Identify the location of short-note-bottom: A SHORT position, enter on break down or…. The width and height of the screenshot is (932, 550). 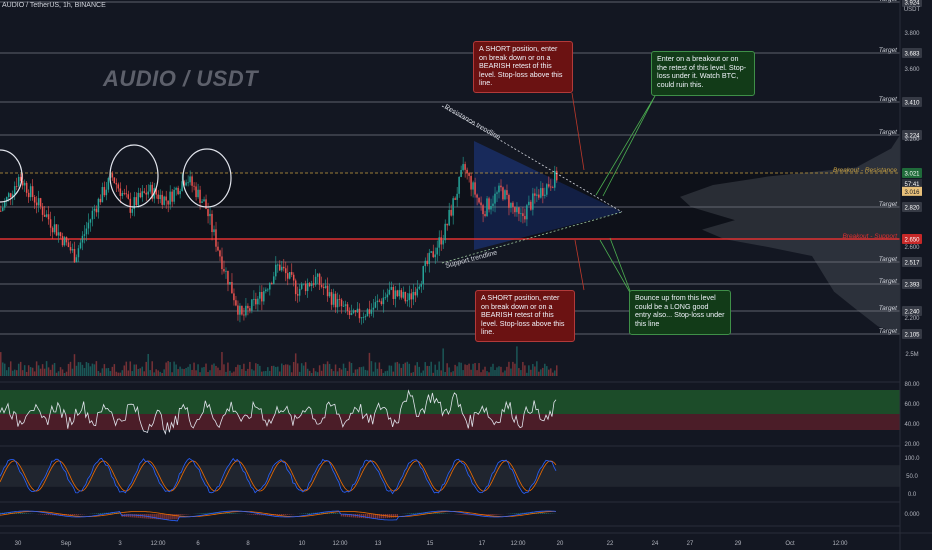
(525, 316).